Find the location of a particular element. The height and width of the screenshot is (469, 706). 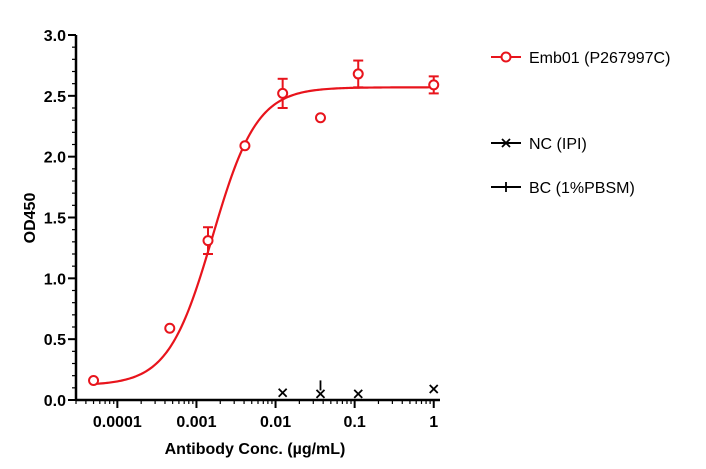

y-tick-label: 1.0 is located at coordinates (55, 279).